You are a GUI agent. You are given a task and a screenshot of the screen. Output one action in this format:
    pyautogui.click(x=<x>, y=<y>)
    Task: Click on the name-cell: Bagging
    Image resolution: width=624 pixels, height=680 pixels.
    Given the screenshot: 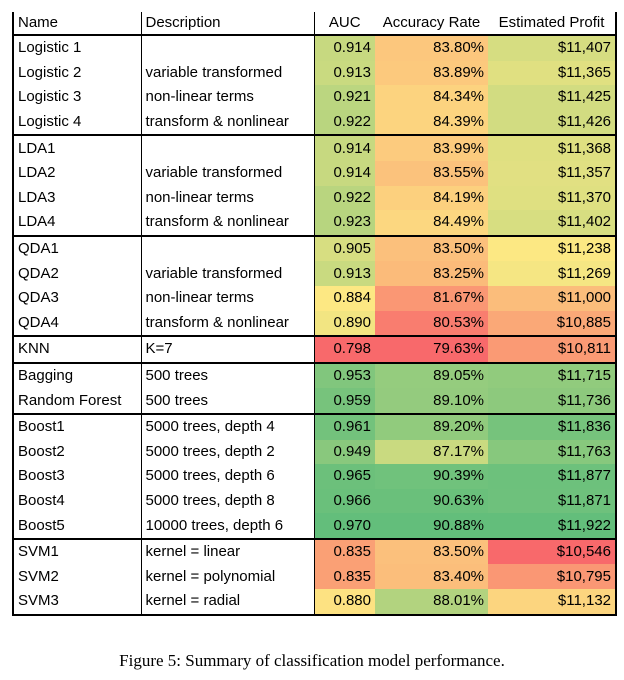 What is the action you would take?
    pyautogui.click(x=77, y=375)
    